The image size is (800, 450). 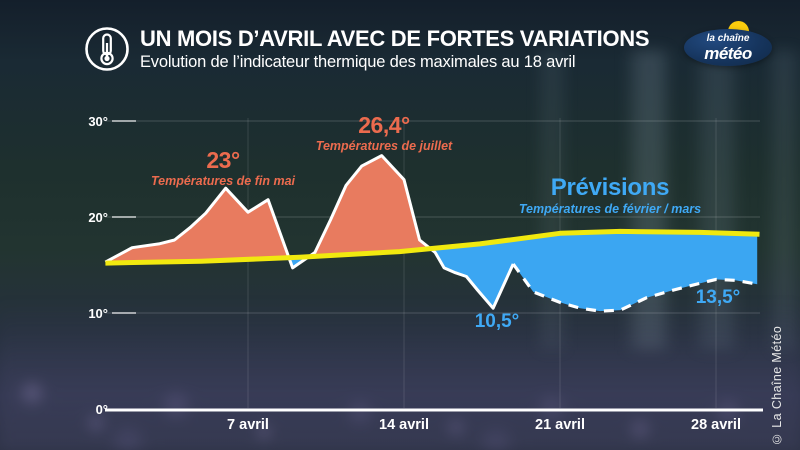 I want to click on cold-anomaly-area, so click(x=431, y=271).